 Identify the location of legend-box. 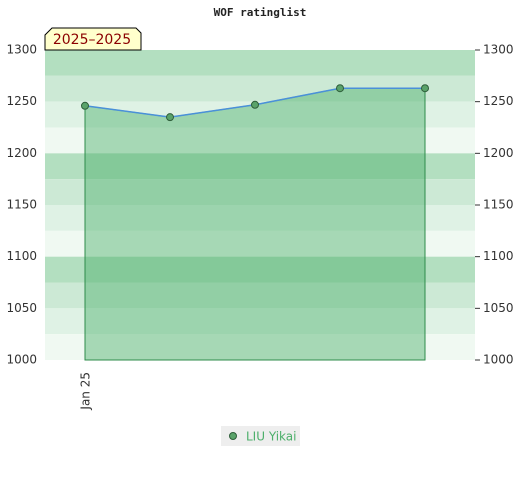
(260, 436).